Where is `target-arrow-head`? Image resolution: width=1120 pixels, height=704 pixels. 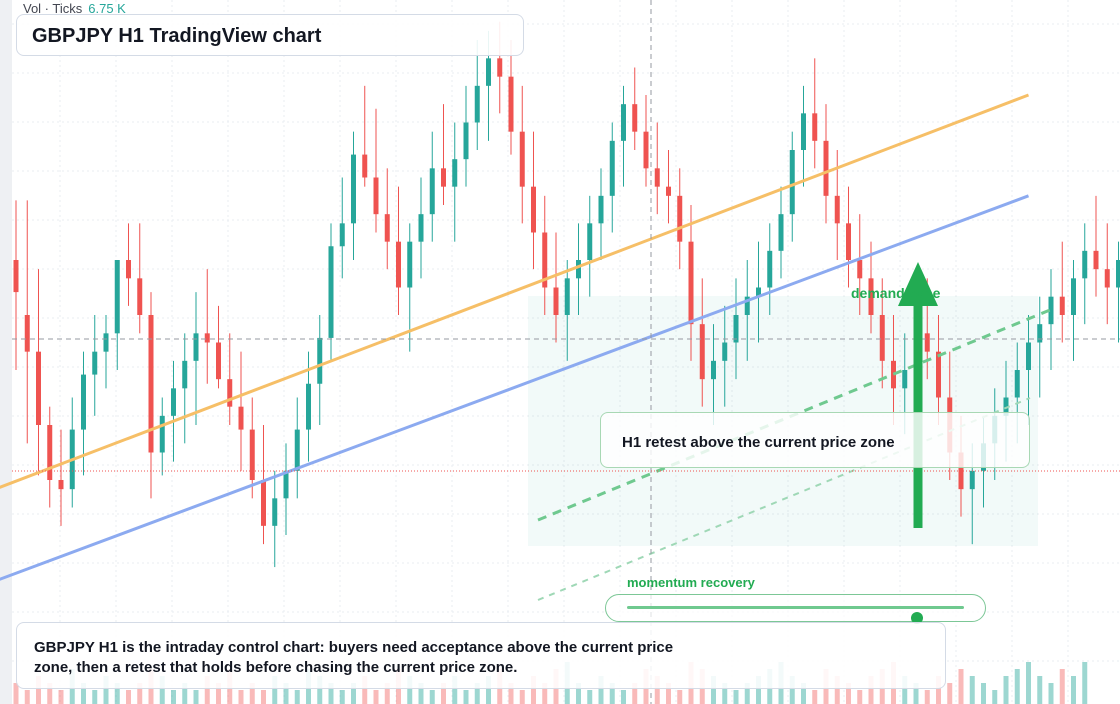 target-arrow-head is located at coordinates (918, 284).